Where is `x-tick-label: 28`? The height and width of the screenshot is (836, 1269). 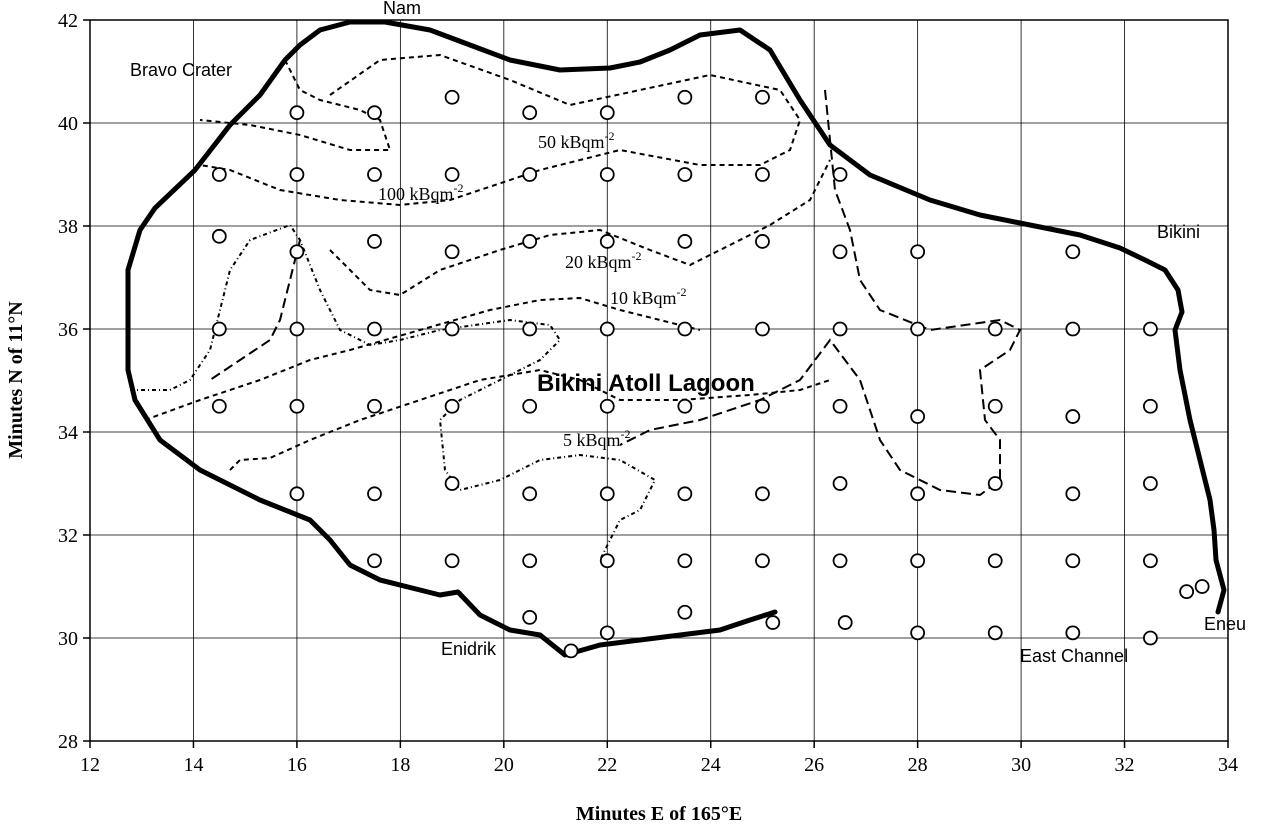 x-tick-label: 28 is located at coordinates (918, 765).